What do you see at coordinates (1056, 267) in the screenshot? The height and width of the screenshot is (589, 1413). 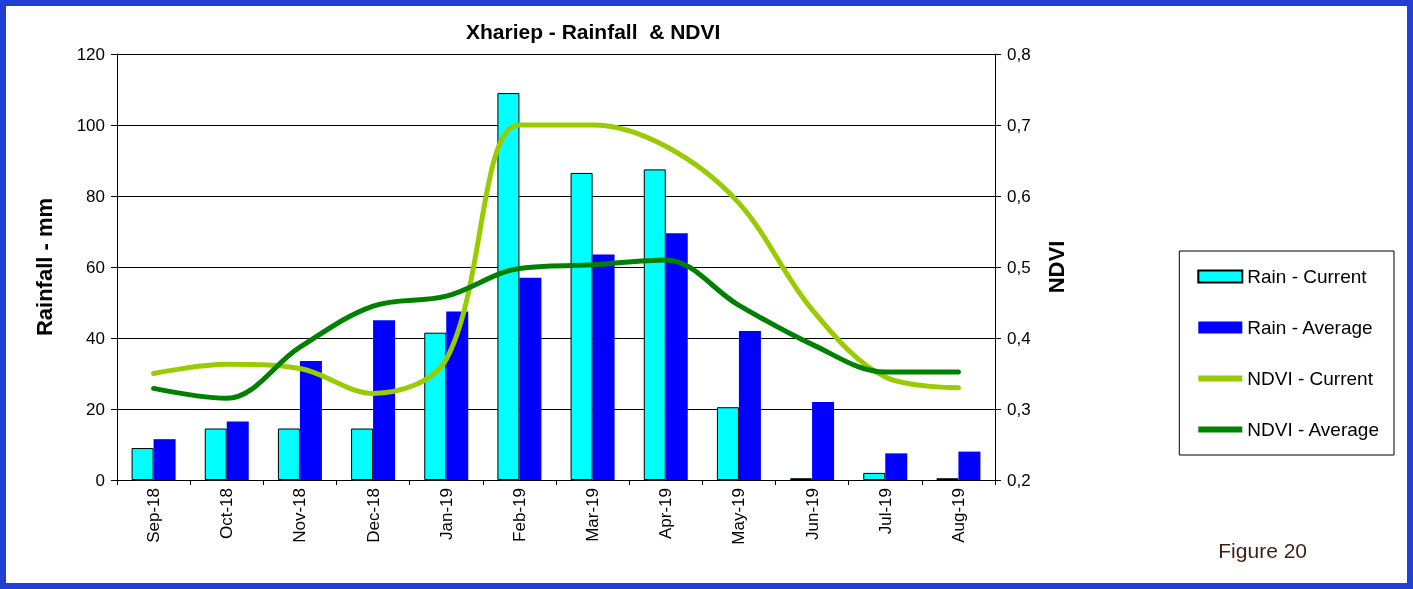 I see `y2-axis-title: NDVI` at bounding box center [1056, 267].